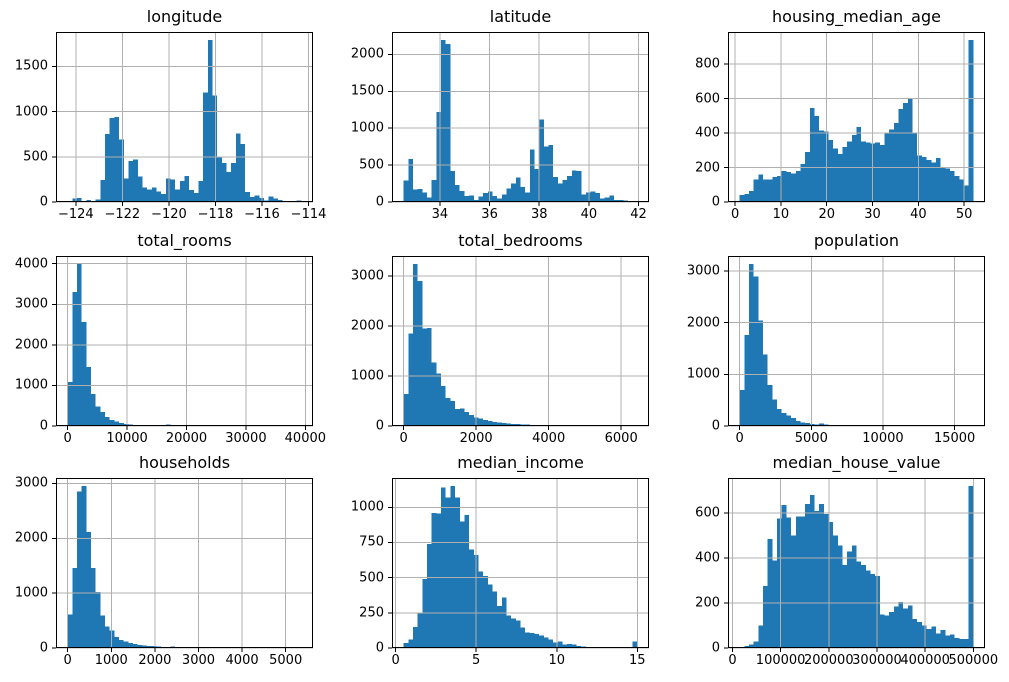 The width and height of the screenshot is (1009, 682). I want to click on x-tick-label: −114, so click(308, 214).